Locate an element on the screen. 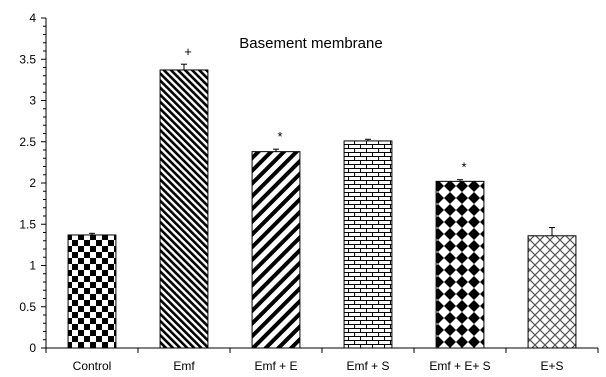  y-tick-label: 1.5 is located at coordinates (27, 224).